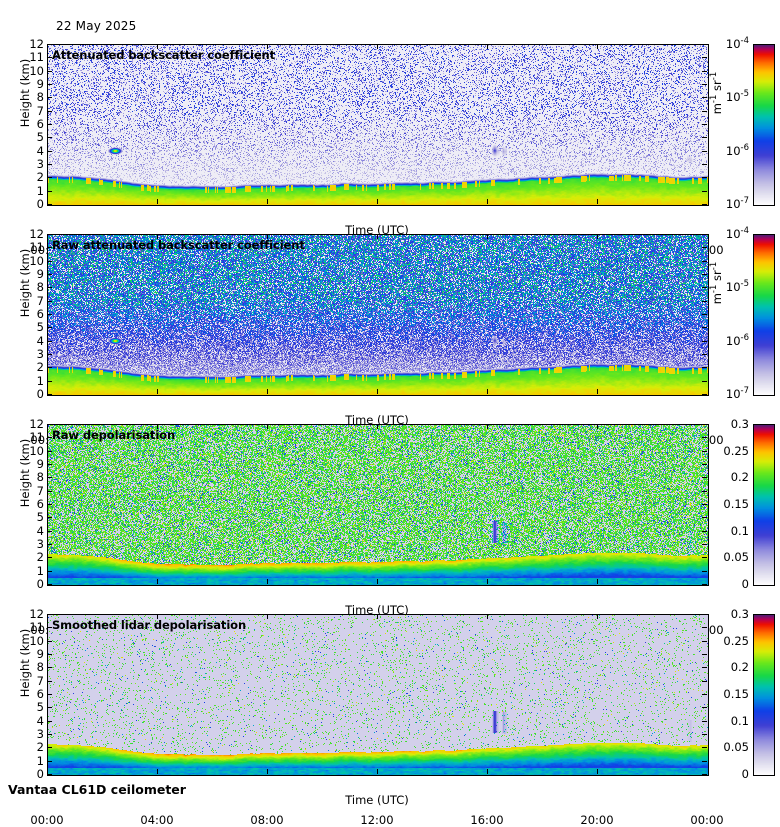 The height and width of the screenshot is (827, 780). I want to click on panel-title-attenuated-backscatter: Attenuated backscatter coefficient, so click(164, 55).